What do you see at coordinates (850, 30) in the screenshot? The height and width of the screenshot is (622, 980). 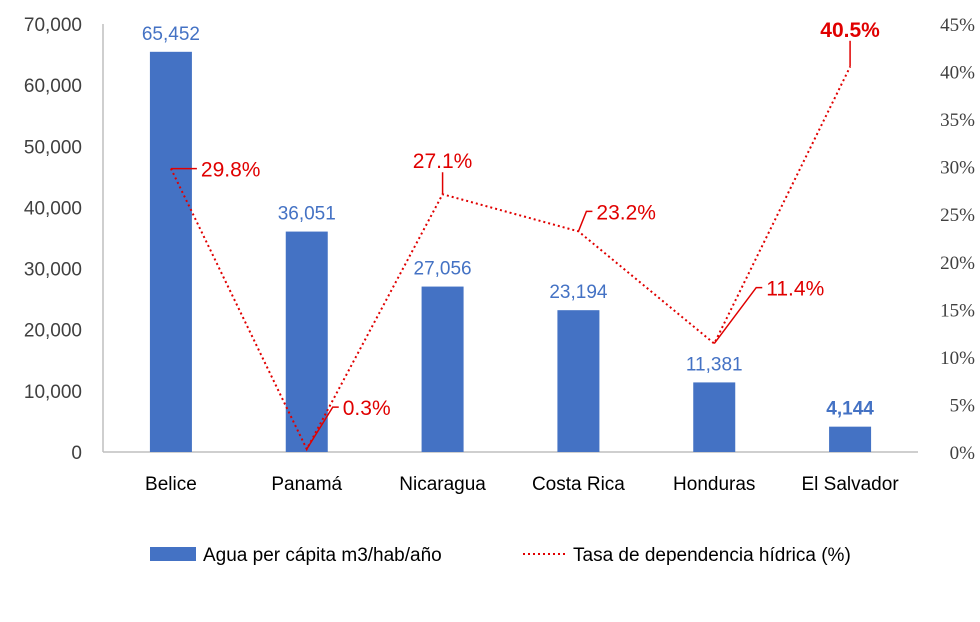 I see `line-value-label: 40.5%` at bounding box center [850, 30].